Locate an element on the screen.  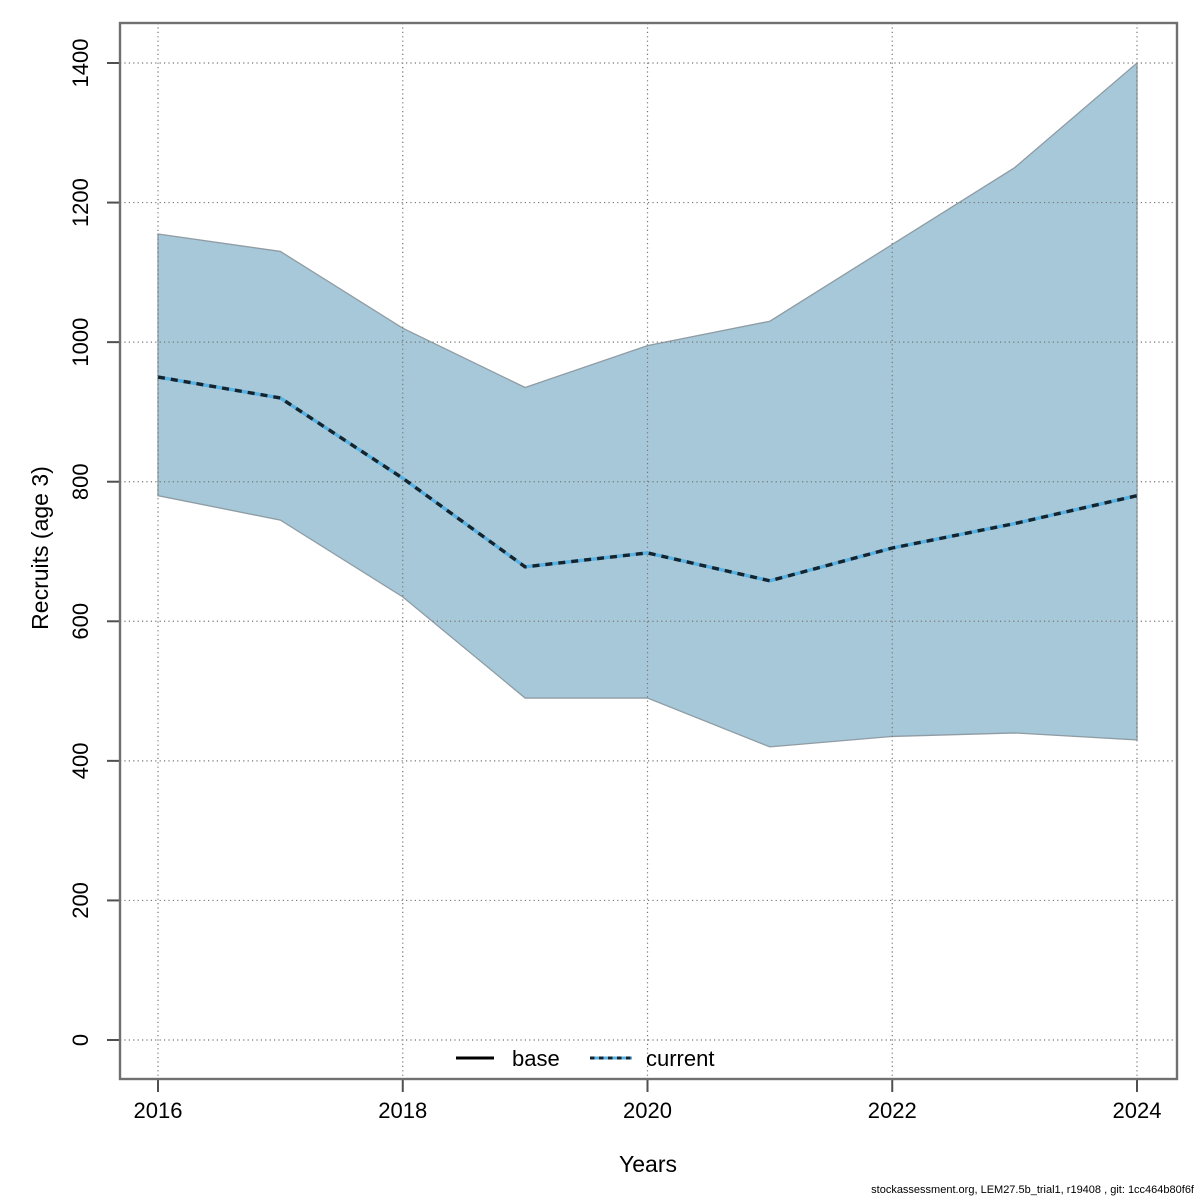
median-line-layer is located at coordinates (647, 479).